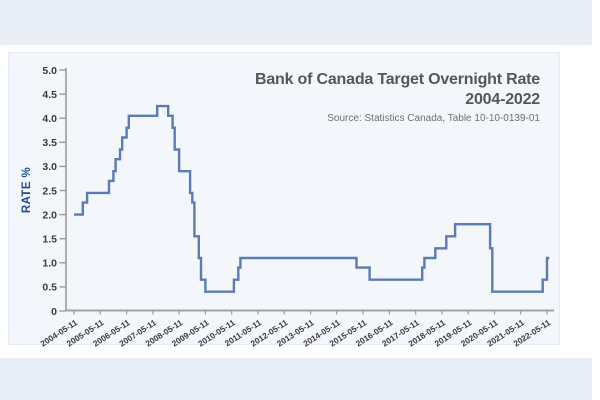 Image resolution: width=600 pixels, height=400 pixels. I want to click on y-tick-label: 4.5, so click(49, 95).